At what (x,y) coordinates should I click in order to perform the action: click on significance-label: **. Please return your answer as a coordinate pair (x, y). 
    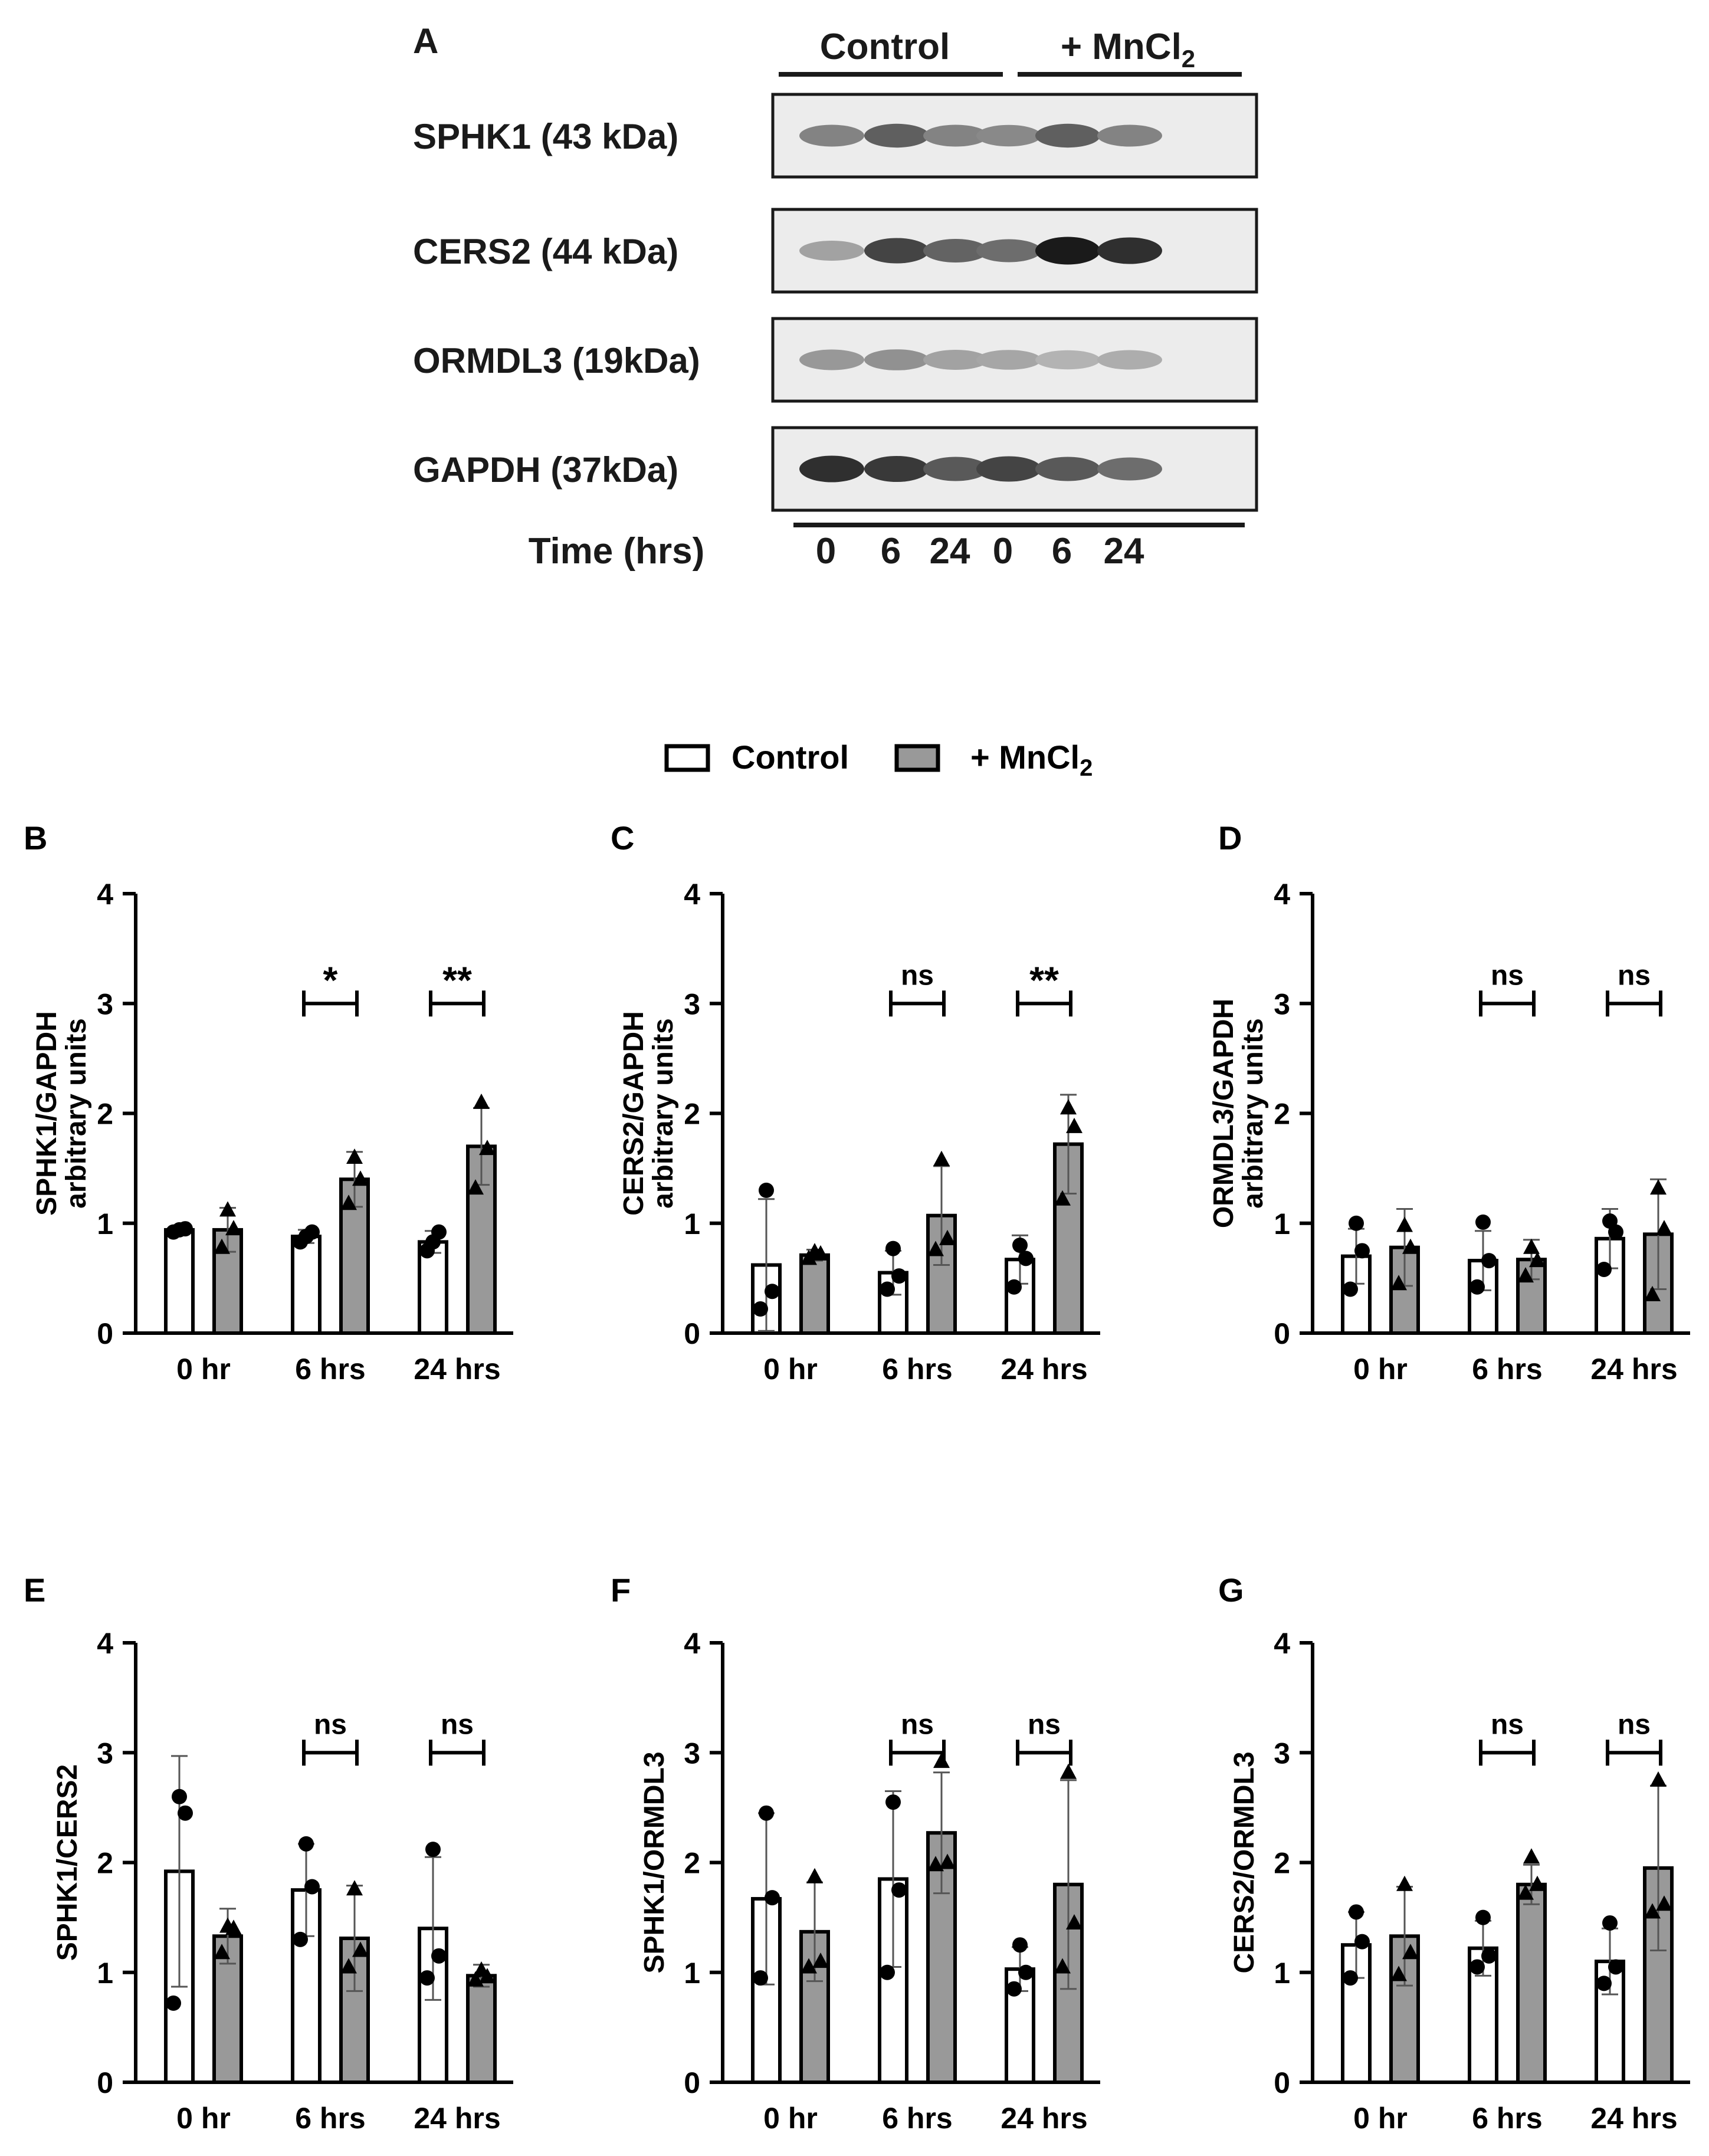
    Looking at the image, I should click on (457, 980).